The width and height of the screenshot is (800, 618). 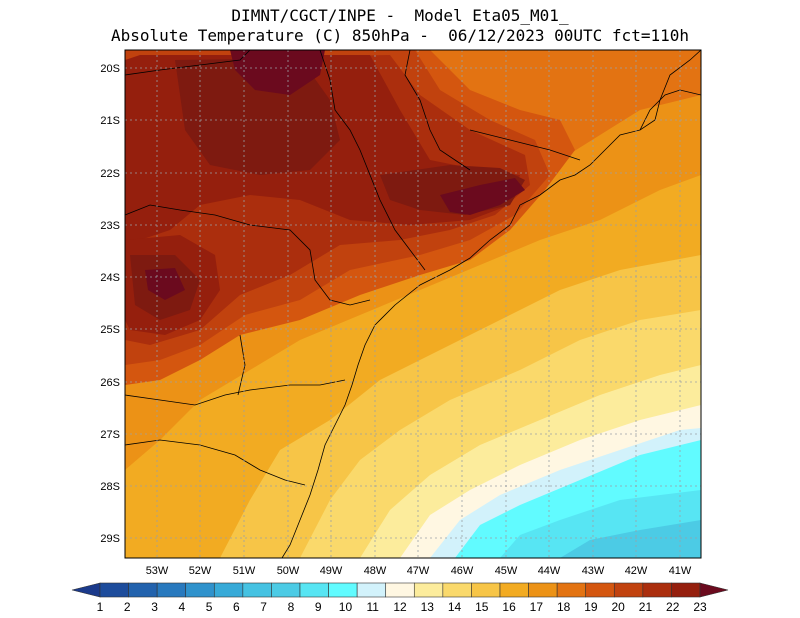 What do you see at coordinates (200, 571) in the screenshot?
I see `lon-label: 52W` at bounding box center [200, 571].